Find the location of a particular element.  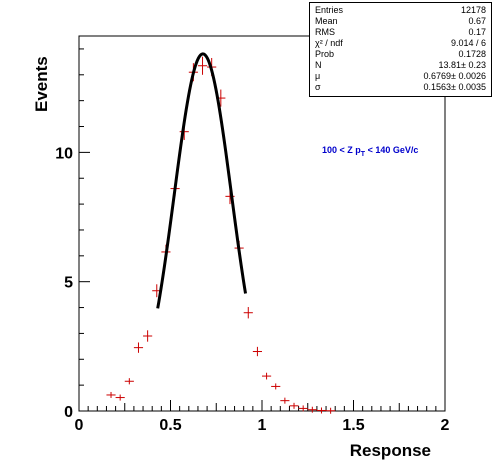

stats-row-prob: Prob 0.1728 is located at coordinates (400, 54).